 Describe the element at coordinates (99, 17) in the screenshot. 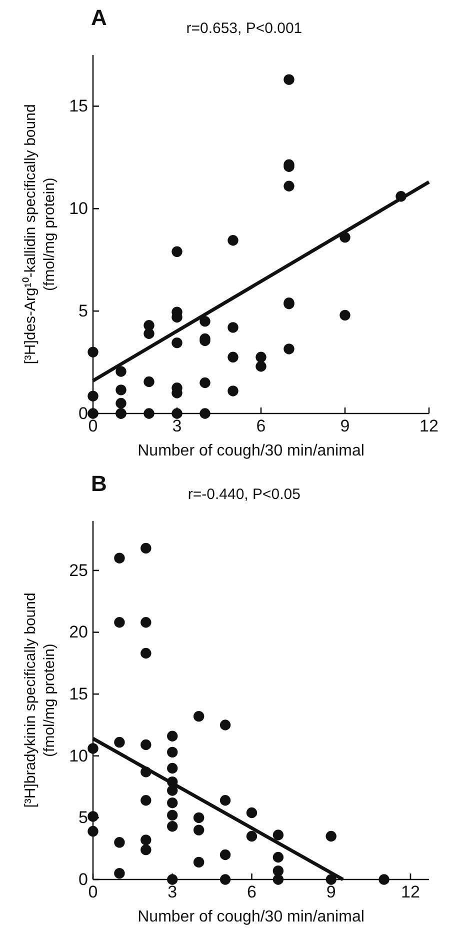

I see `text: A` at that location.